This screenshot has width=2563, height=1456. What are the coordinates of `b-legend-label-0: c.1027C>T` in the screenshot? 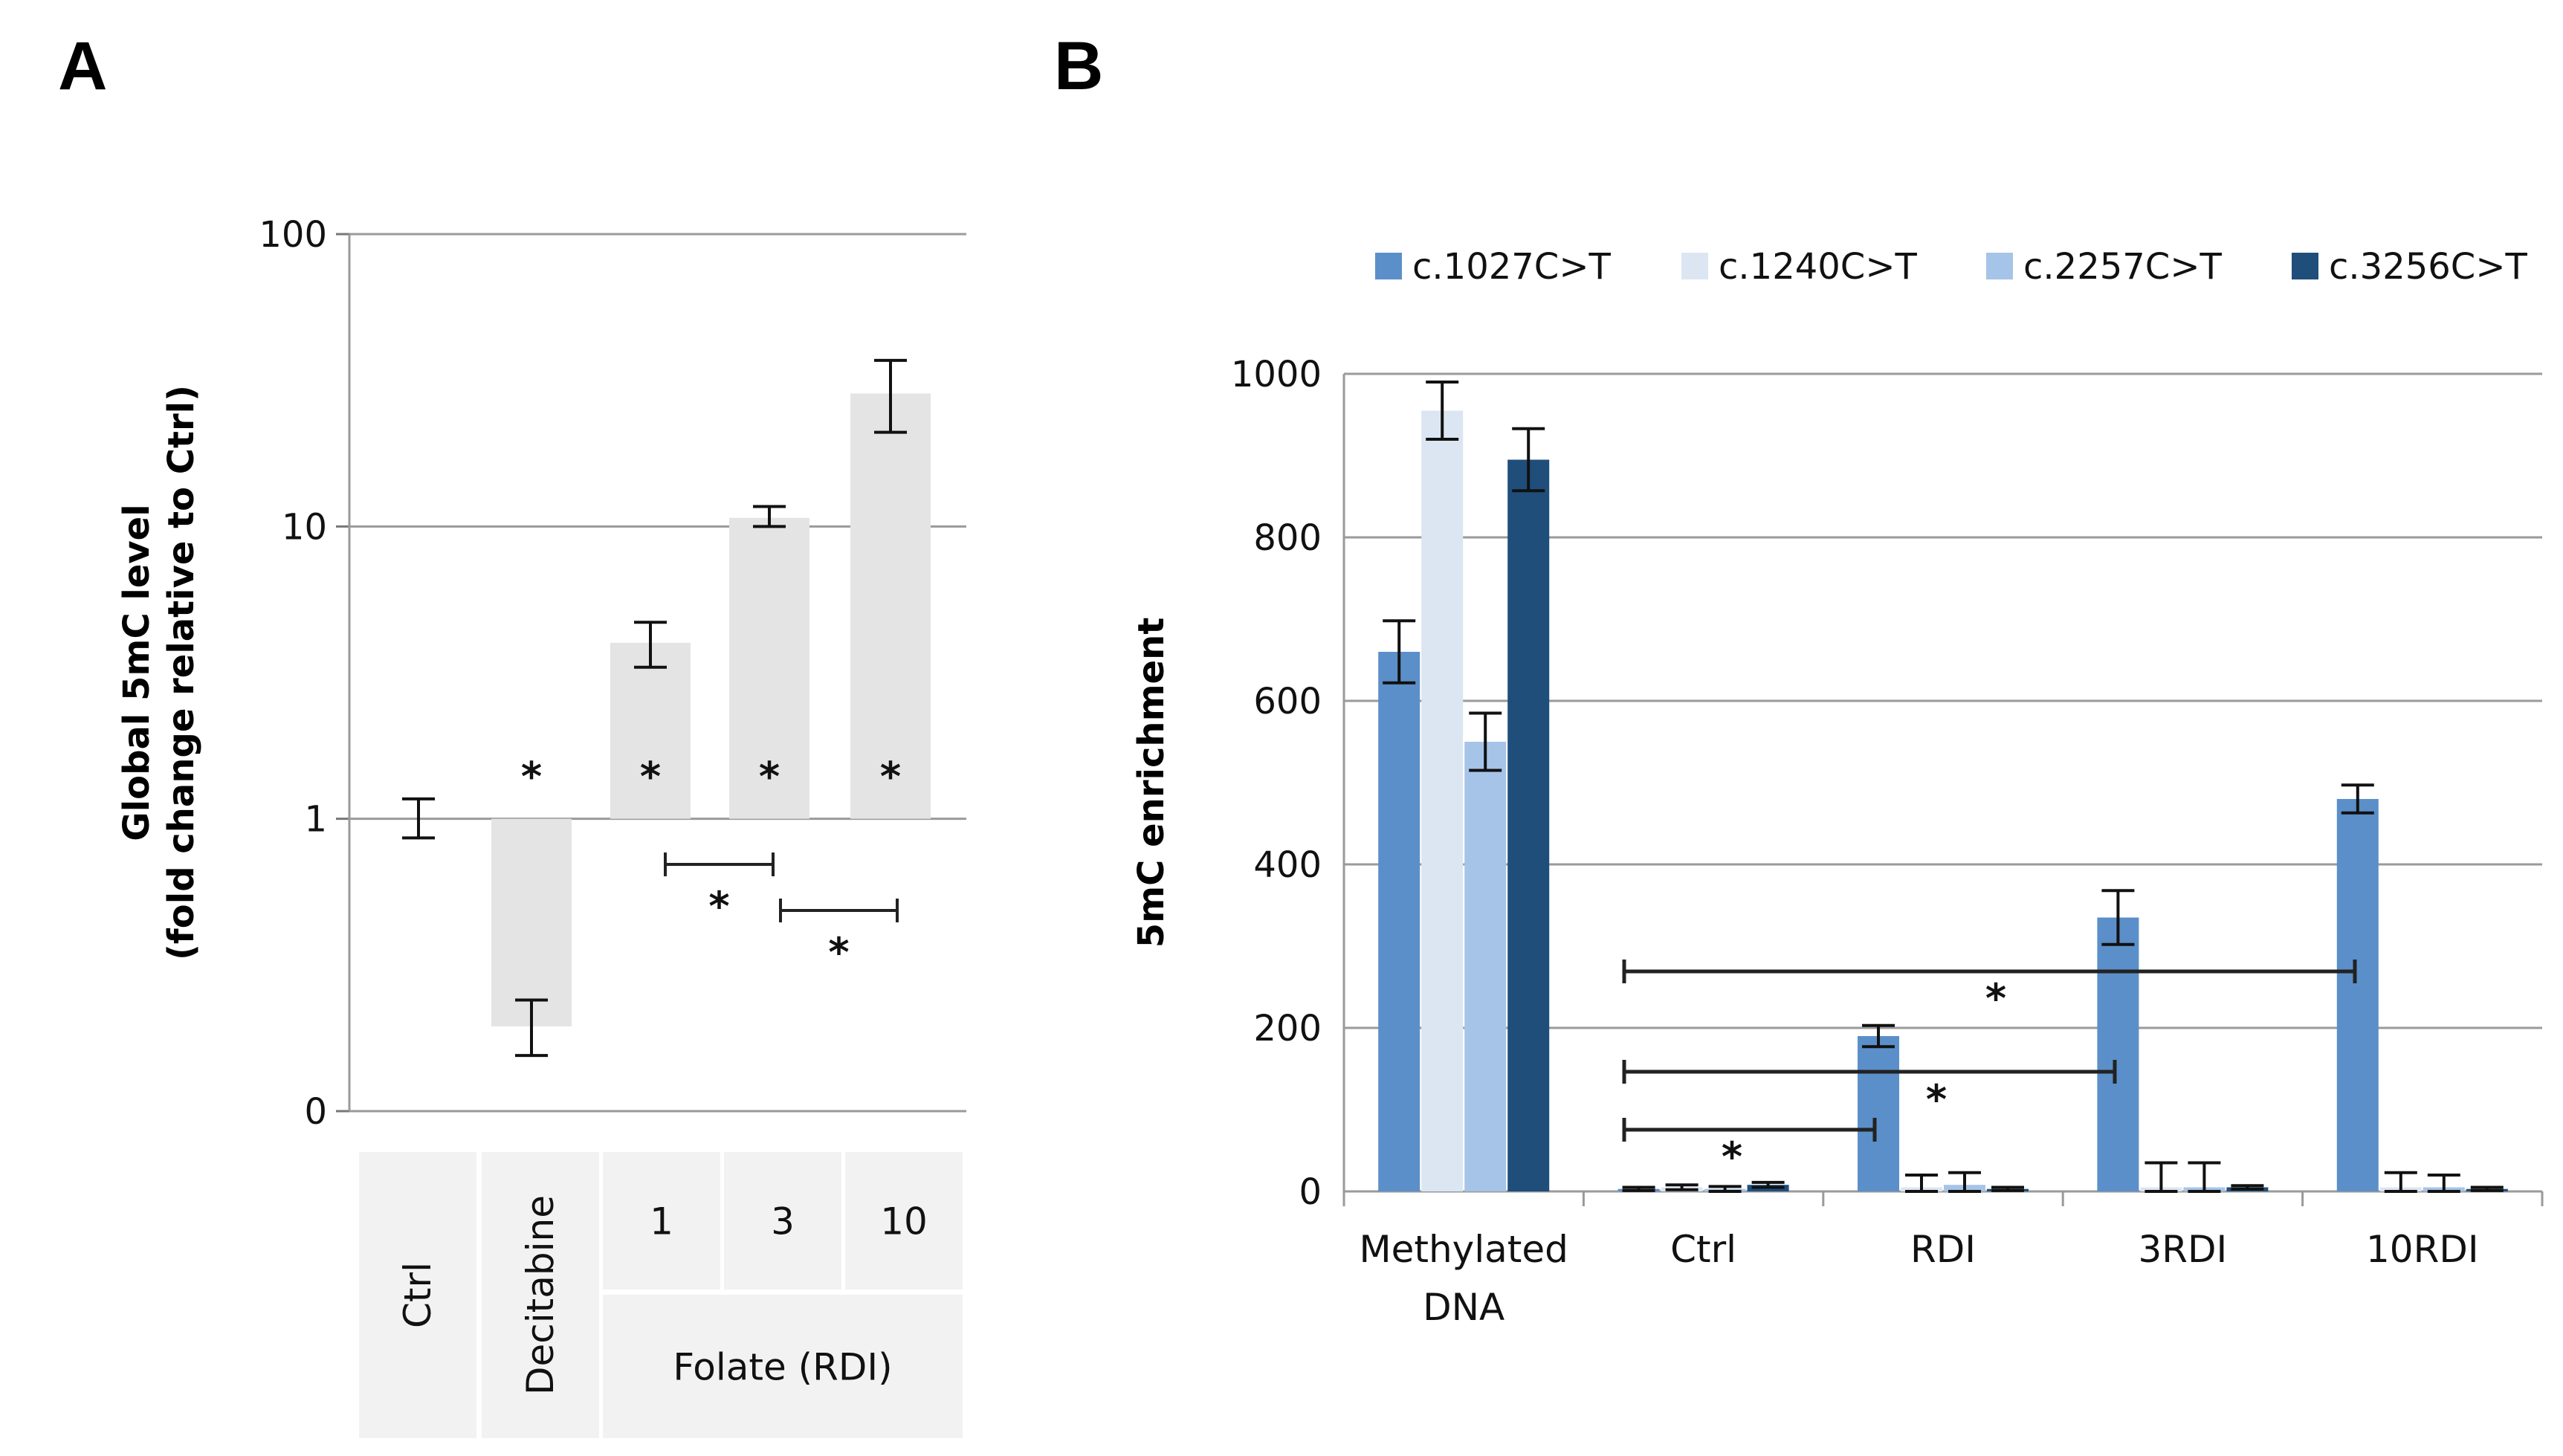 It's located at (1512, 267).